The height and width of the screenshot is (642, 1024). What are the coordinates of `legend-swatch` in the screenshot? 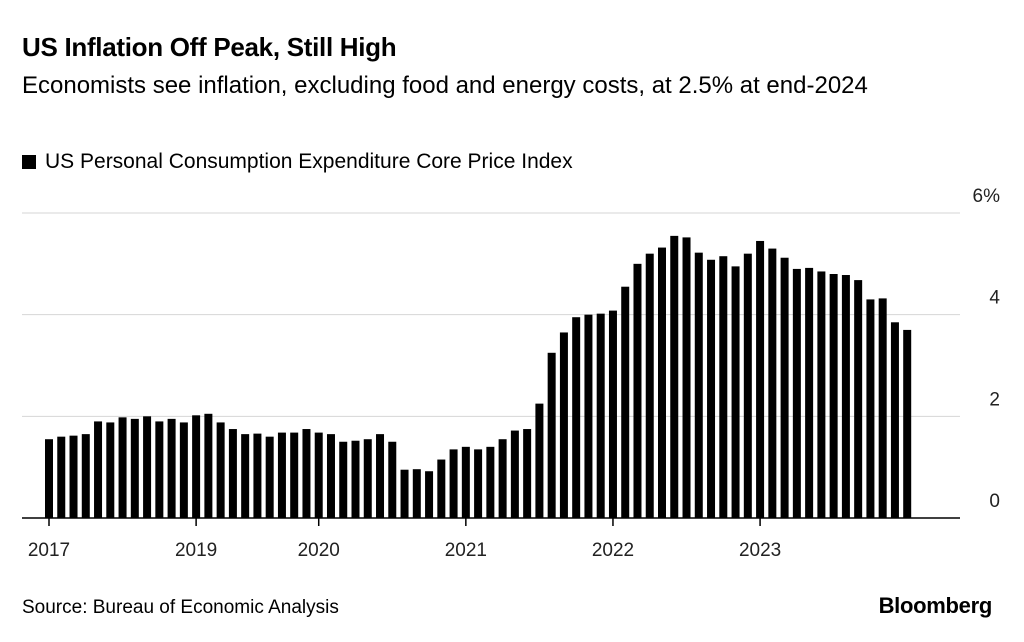 It's located at (29, 162).